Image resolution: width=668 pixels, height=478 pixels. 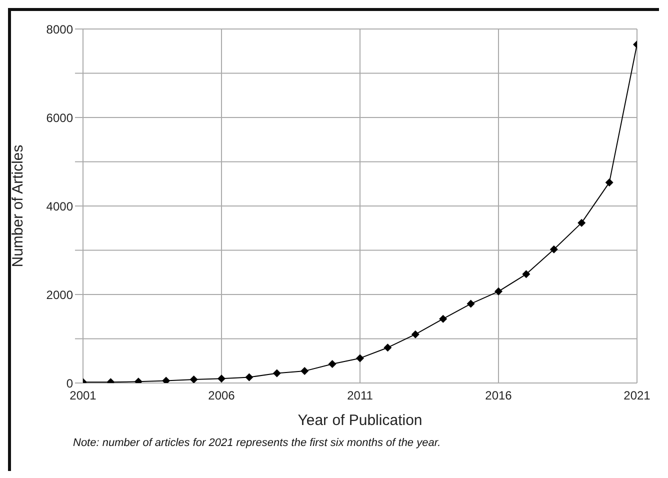 What do you see at coordinates (60, 117) in the screenshot?
I see `y-tick-label: 6000` at bounding box center [60, 117].